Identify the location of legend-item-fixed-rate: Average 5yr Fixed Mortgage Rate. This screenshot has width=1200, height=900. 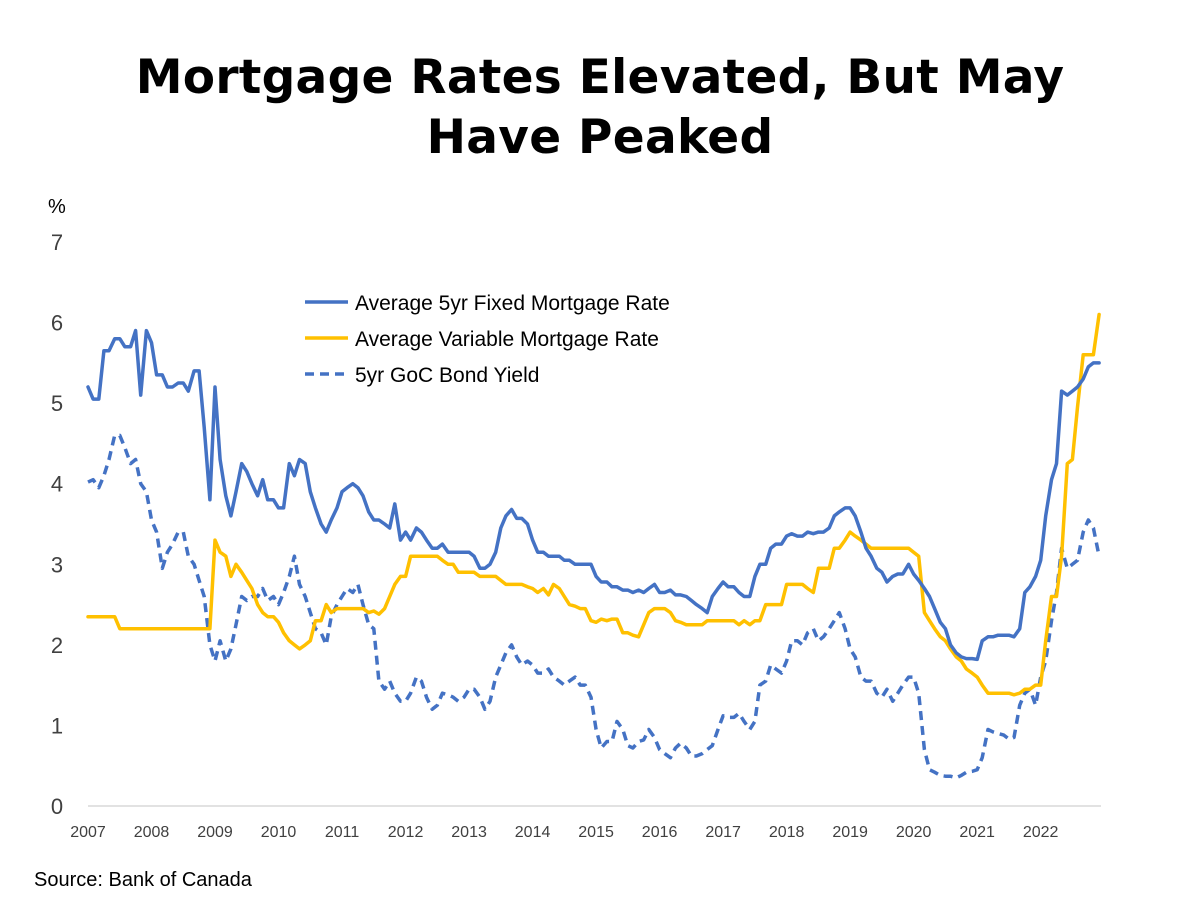
(487, 303).